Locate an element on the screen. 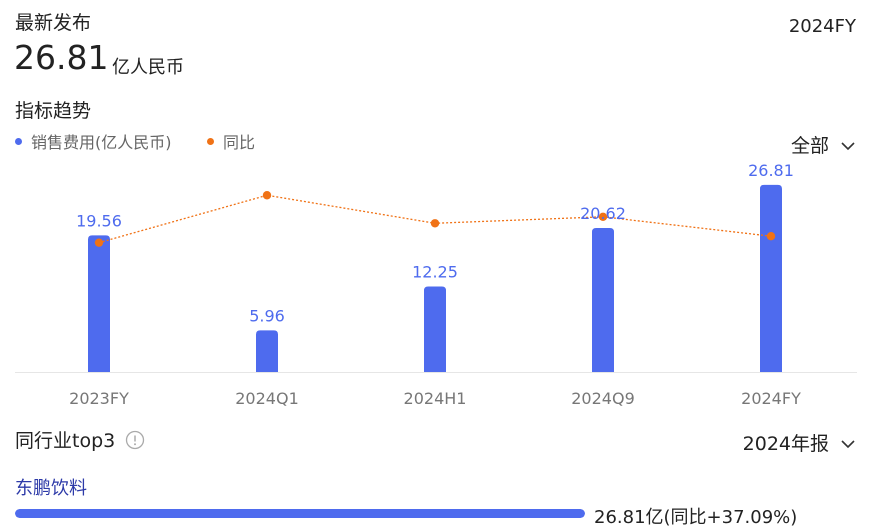  peer-section-title: 同行业top3 is located at coordinates (80, 439).